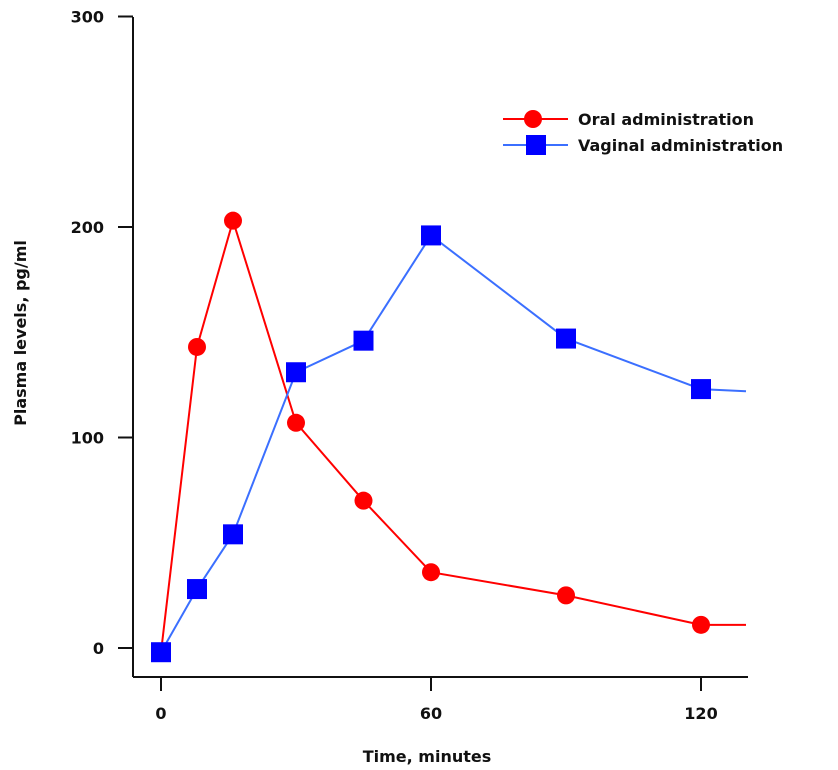 This screenshot has width=838, height=770. Describe the element at coordinates (700, 713) in the screenshot. I see `x-tick-label: 120` at that location.